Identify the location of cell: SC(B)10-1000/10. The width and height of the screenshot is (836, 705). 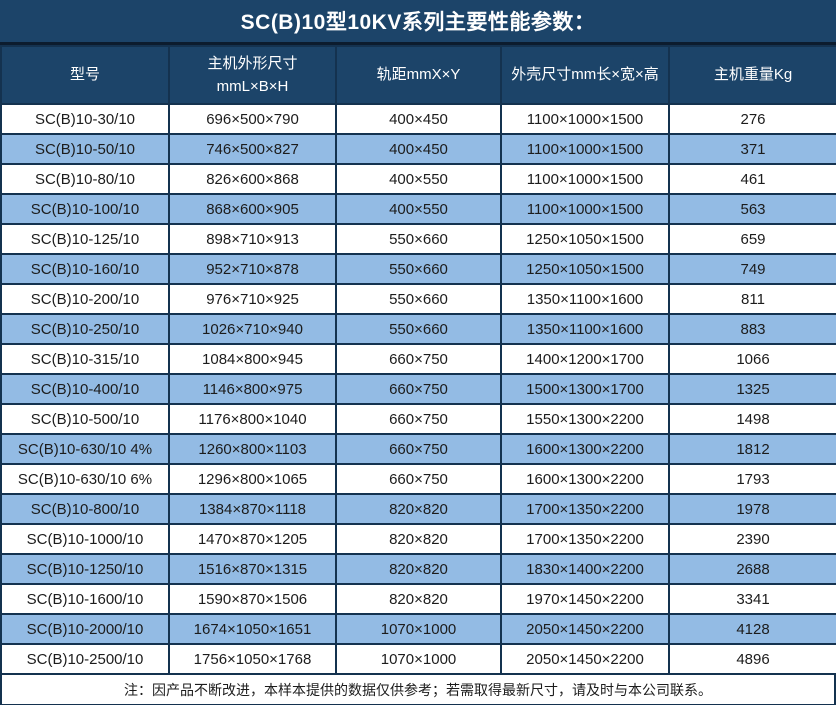
(85, 539).